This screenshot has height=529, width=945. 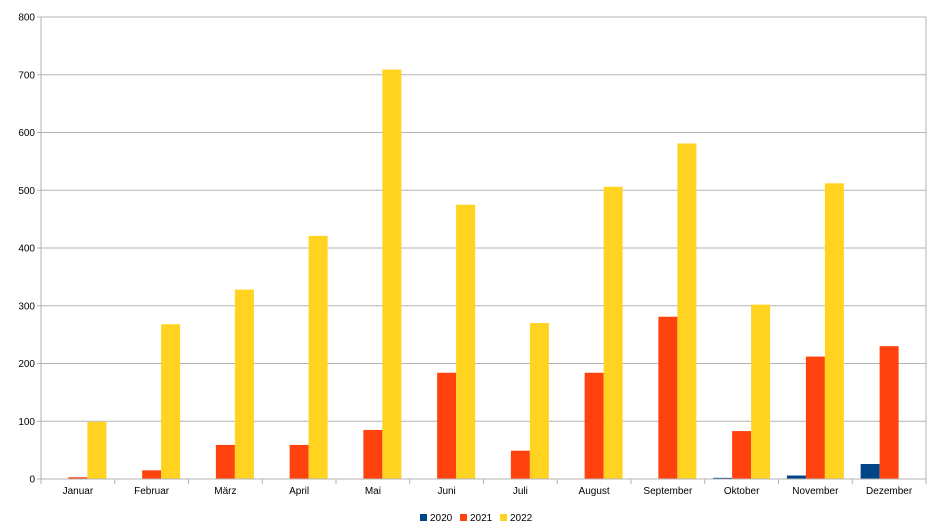 I want to click on y-tick-label: 600, so click(x=26, y=133).